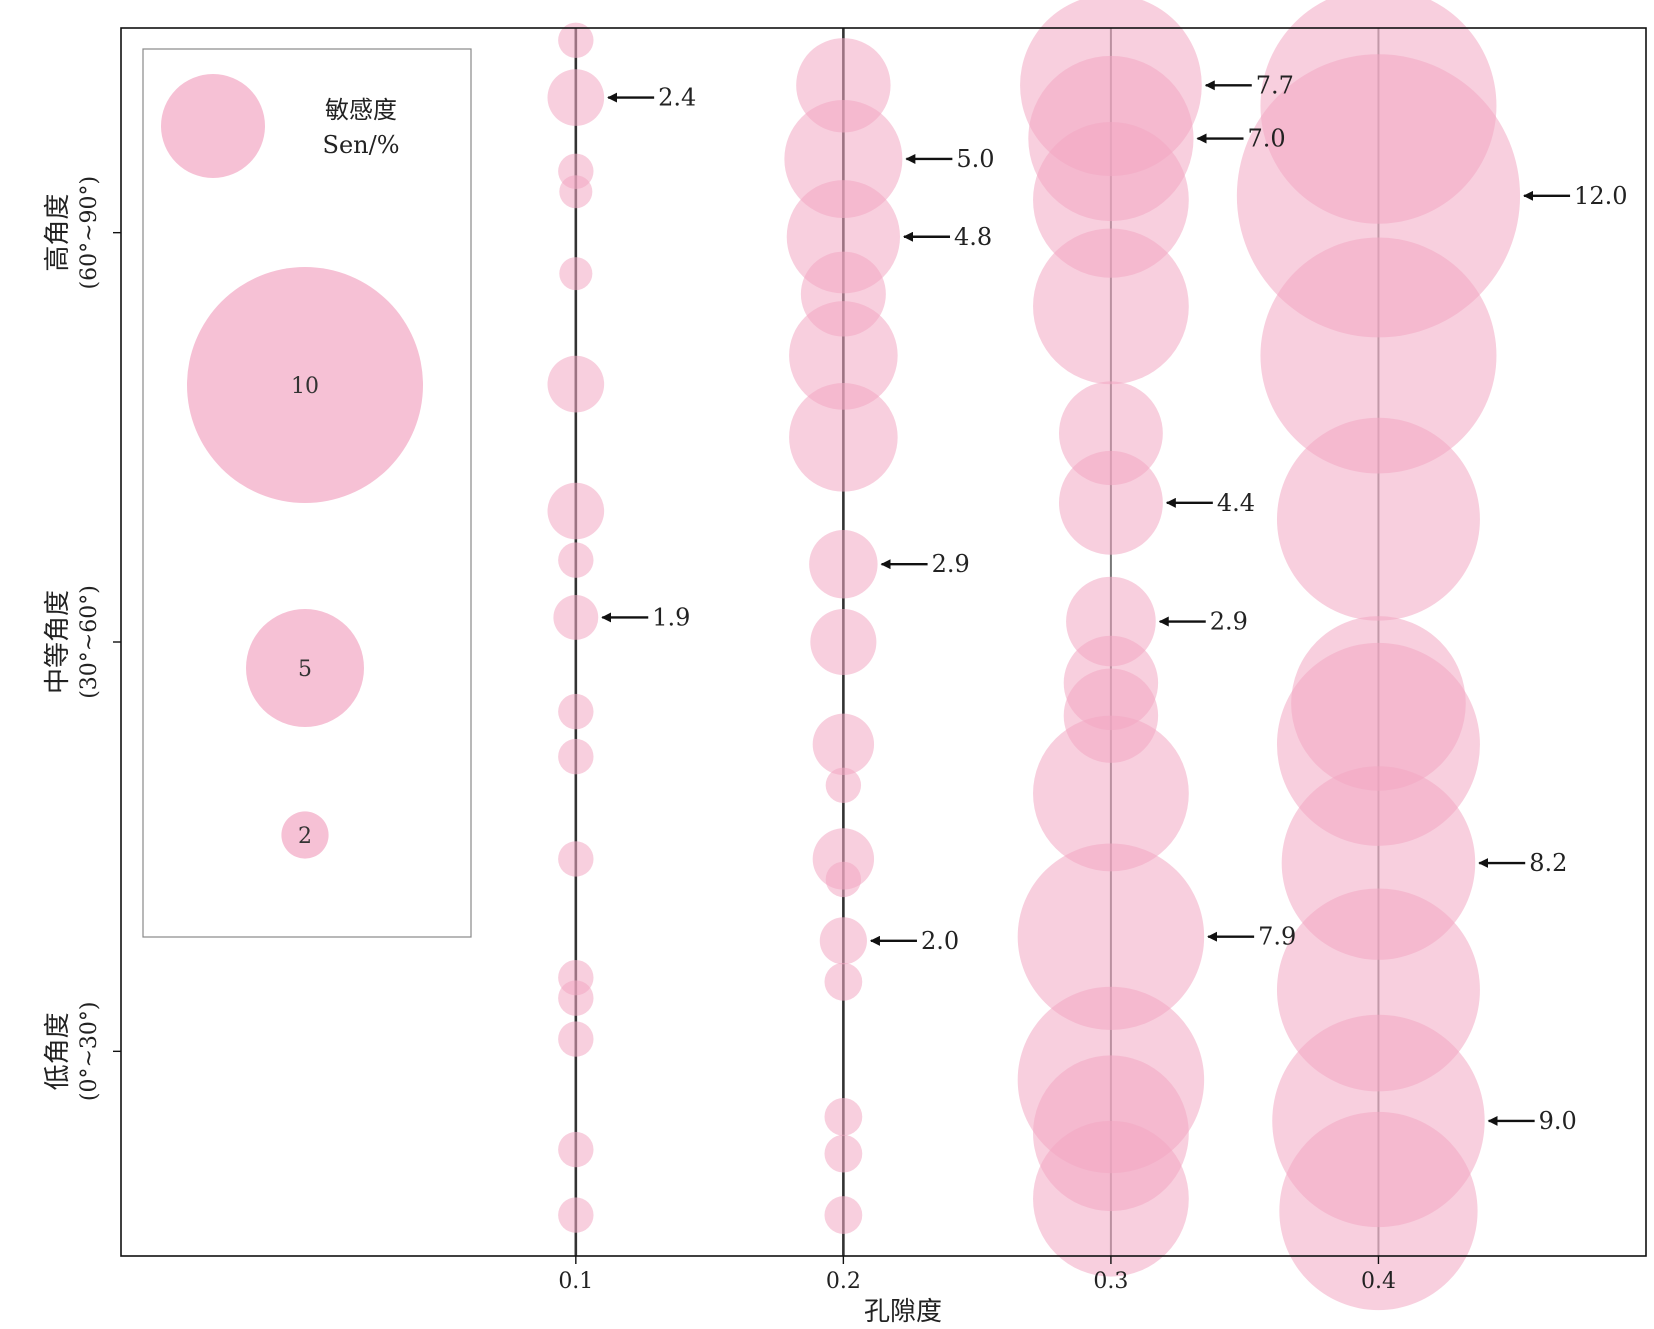 This screenshot has height=1329, width=1654. I want to click on legend: 10 5 2 敏感度 Sen/%, so click(307, 493).